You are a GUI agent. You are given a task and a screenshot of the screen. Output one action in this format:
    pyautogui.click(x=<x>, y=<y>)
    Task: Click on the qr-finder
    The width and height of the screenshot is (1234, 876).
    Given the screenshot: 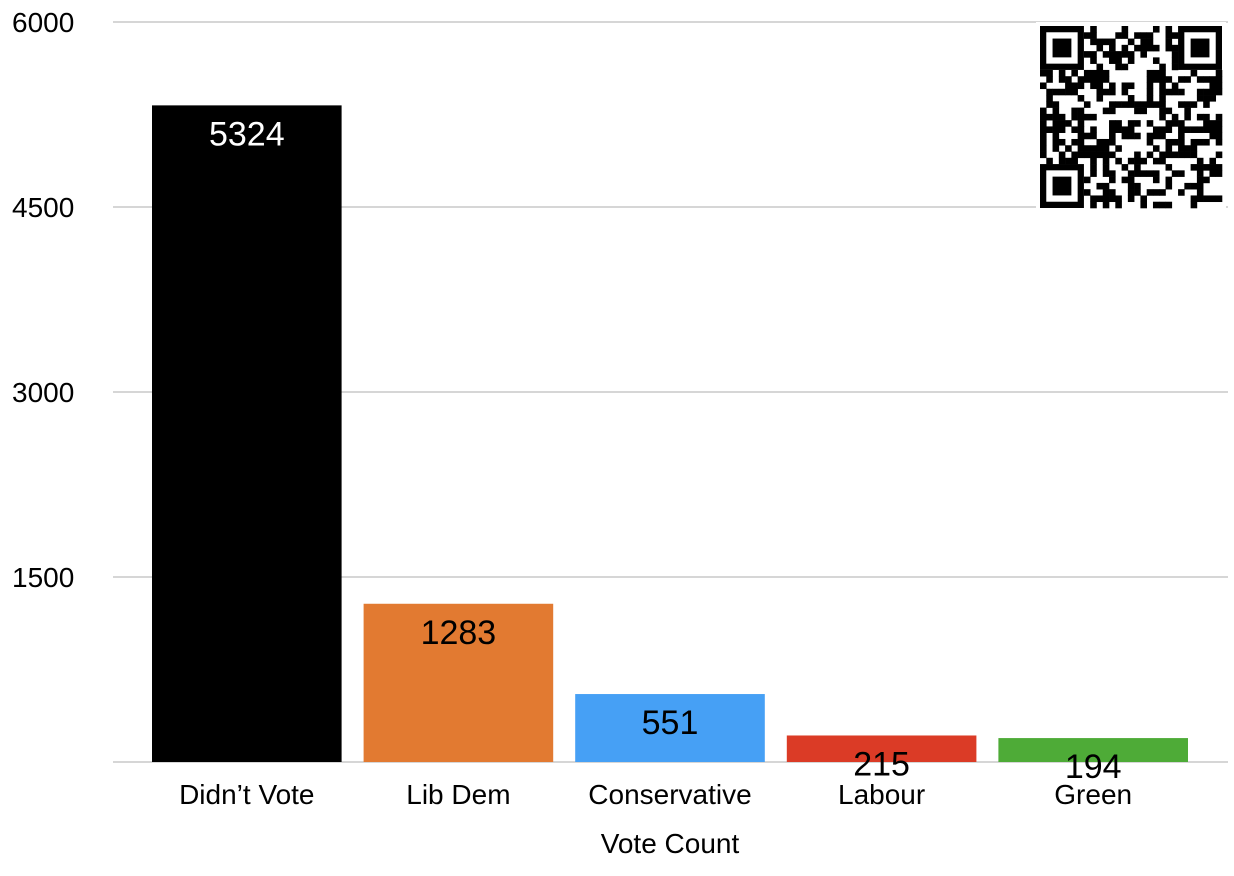 What is the action you would take?
    pyautogui.click(x=1200, y=48)
    